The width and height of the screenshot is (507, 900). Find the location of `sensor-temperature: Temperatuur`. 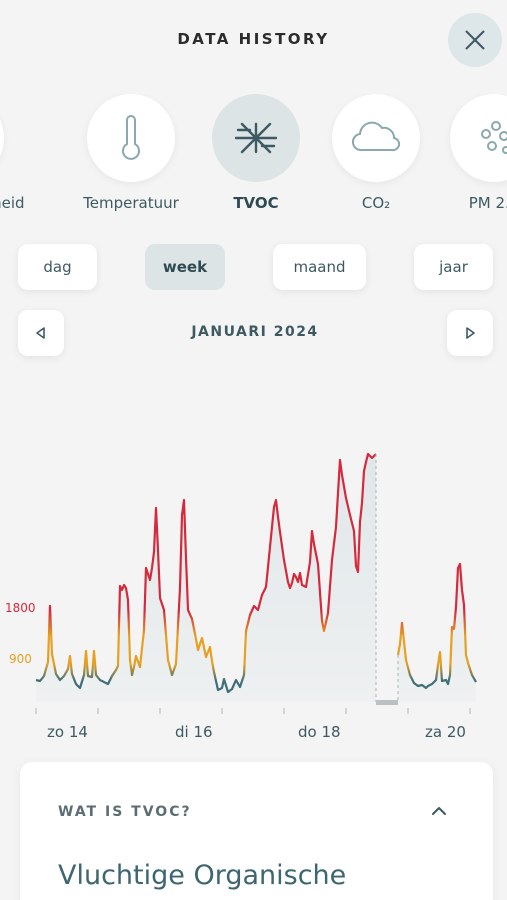

sensor-temperature: Temperatuur is located at coordinates (131, 159).